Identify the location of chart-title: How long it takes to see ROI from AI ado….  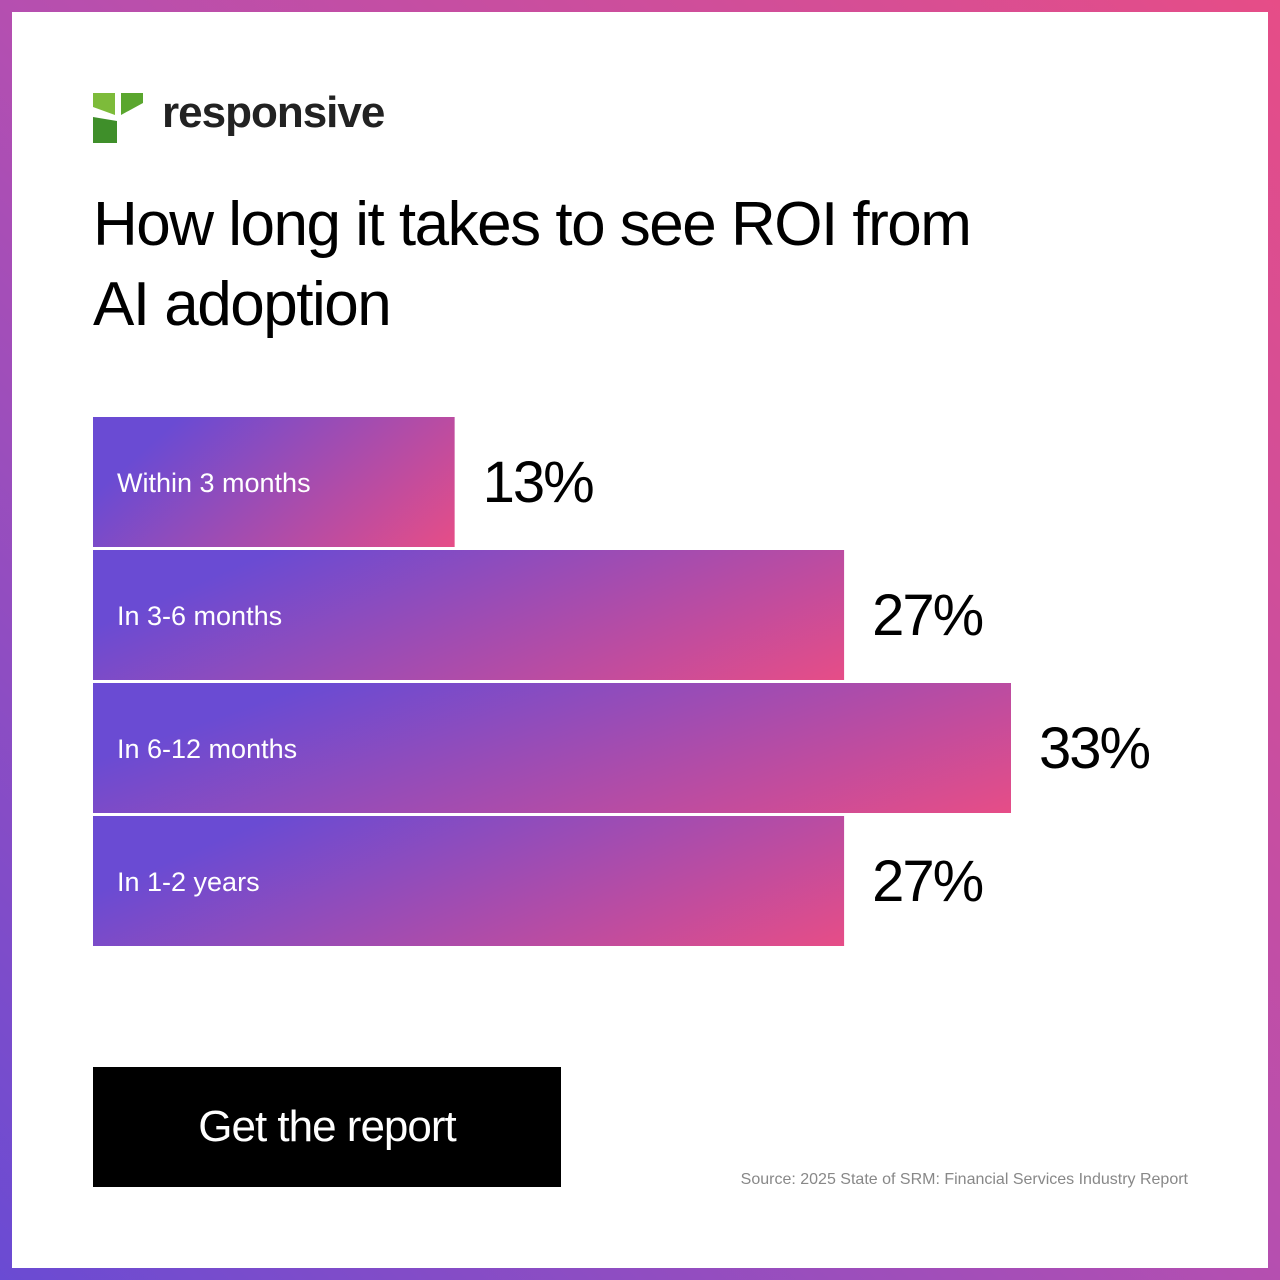
(532, 264).